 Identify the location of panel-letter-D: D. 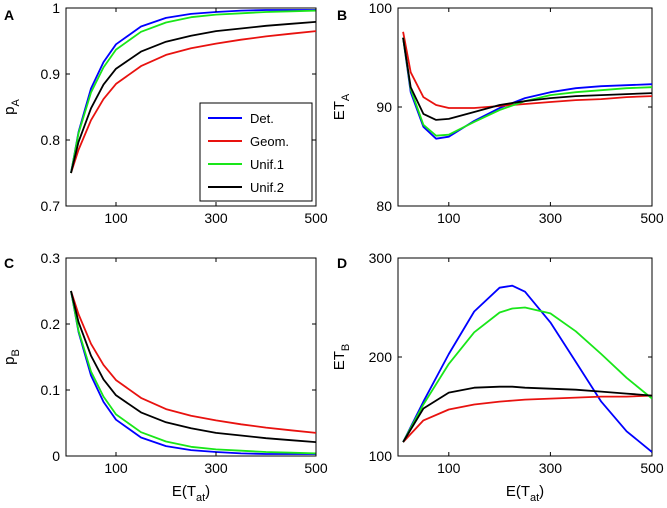
(342, 263).